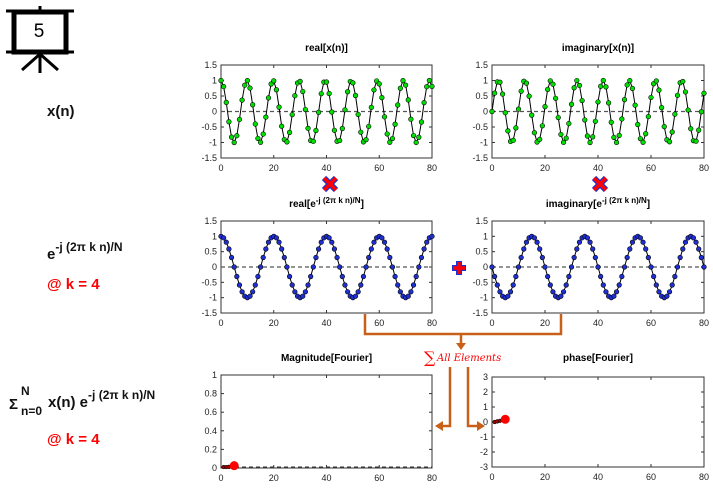 The width and height of the screenshot is (713, 489). I want to click on y-tick-label: 0, so click(214, 468).